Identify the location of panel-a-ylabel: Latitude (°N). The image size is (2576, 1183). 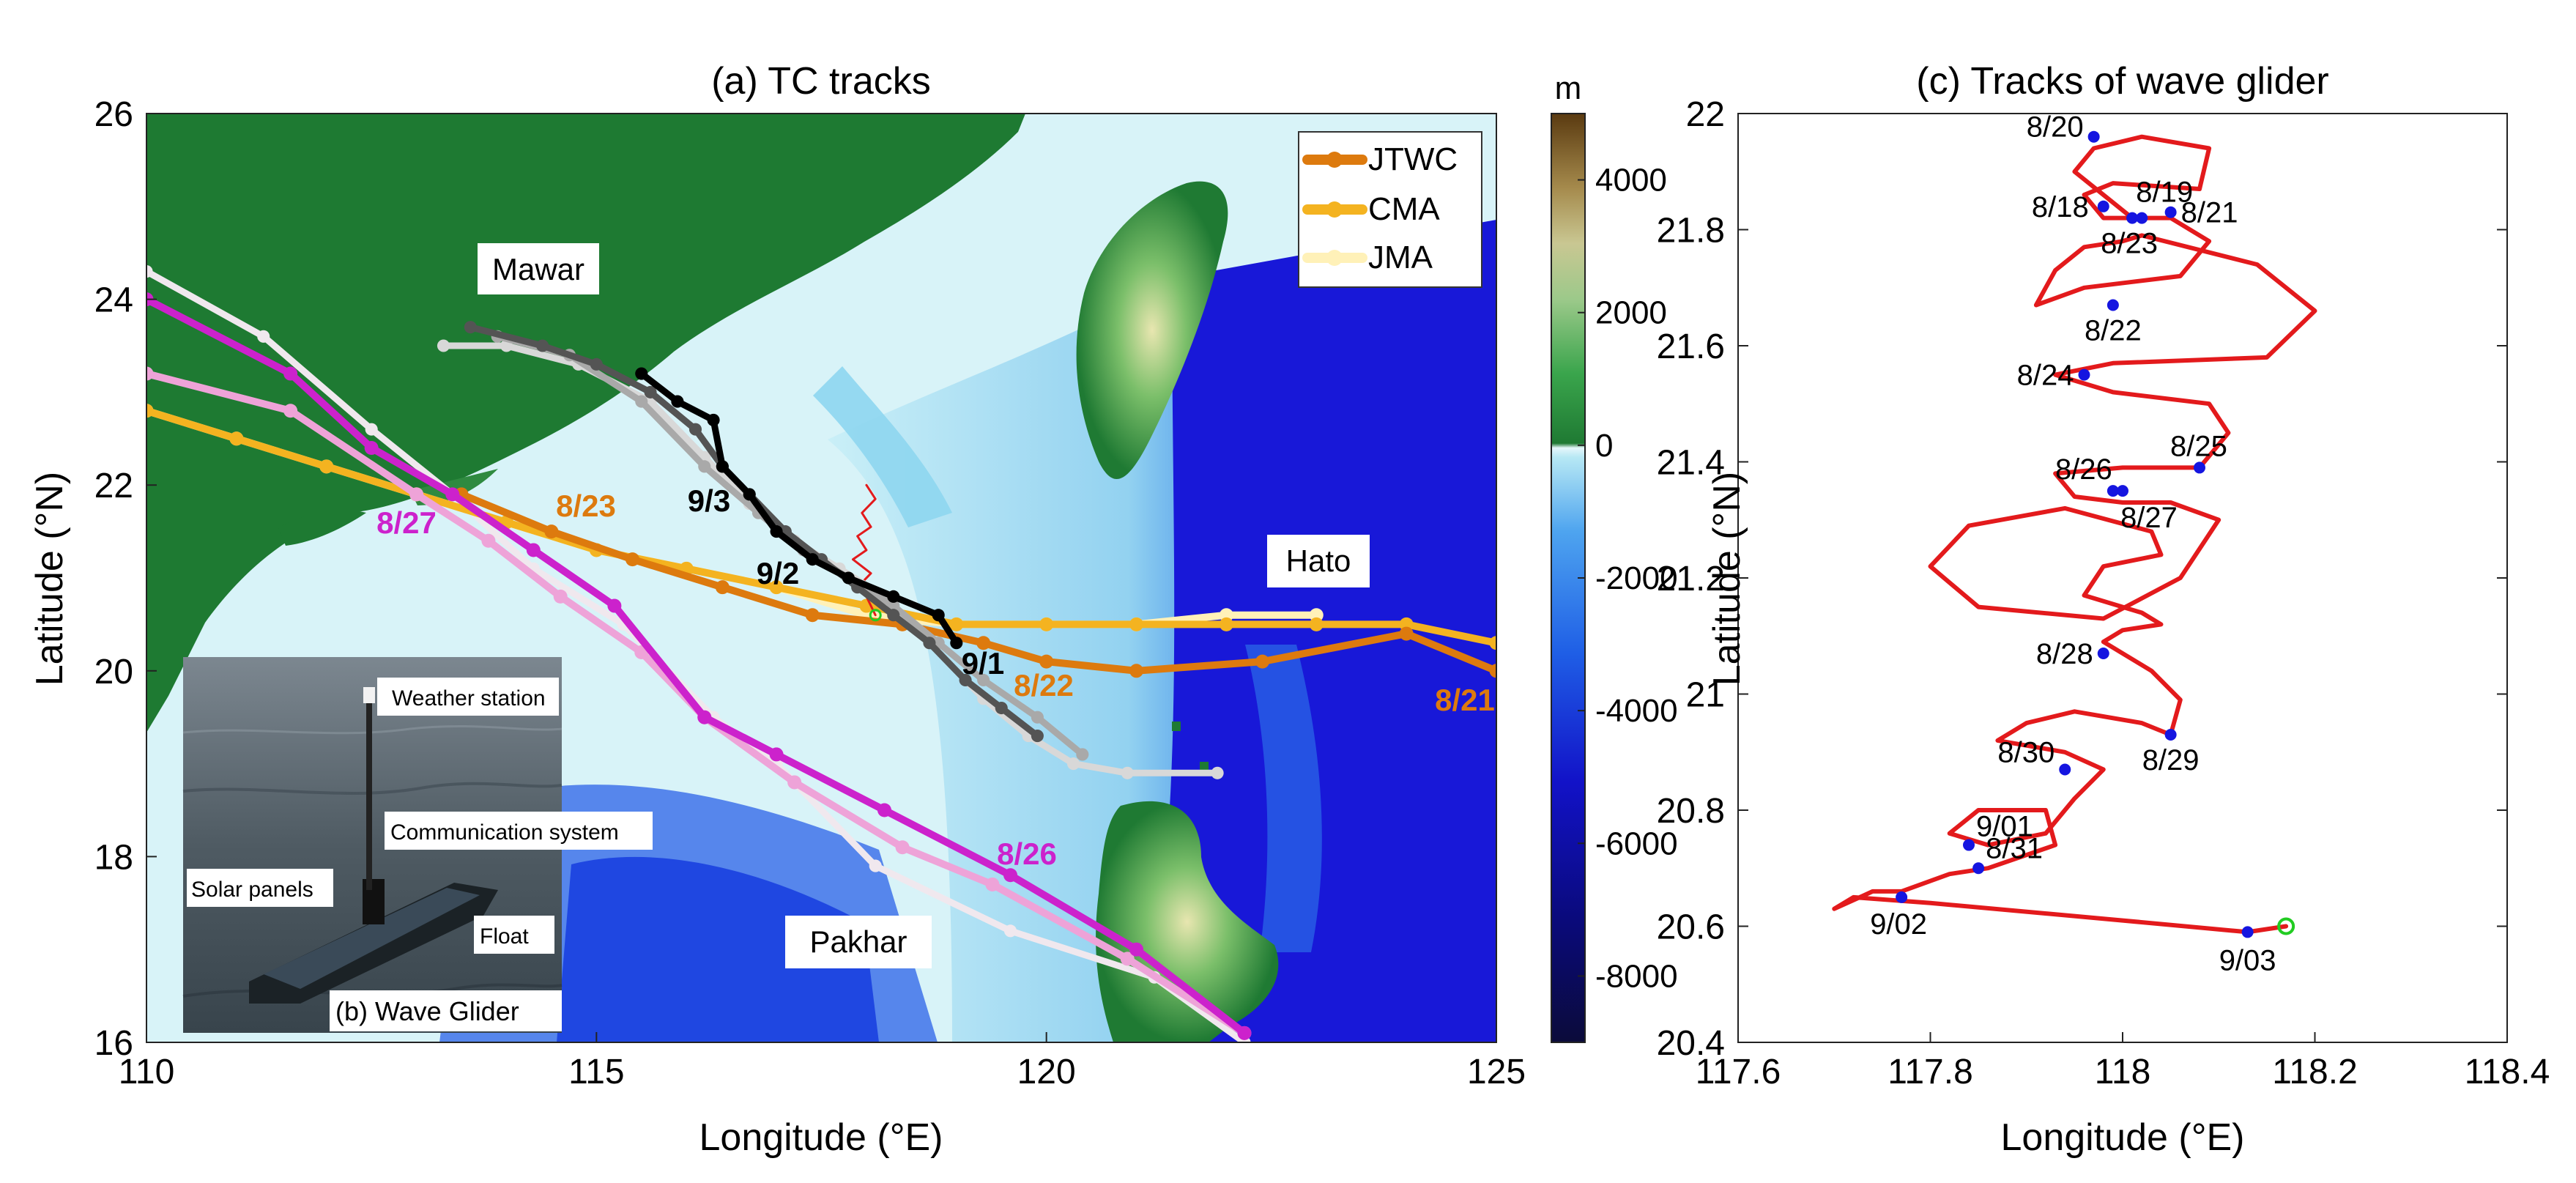
(50, 579).